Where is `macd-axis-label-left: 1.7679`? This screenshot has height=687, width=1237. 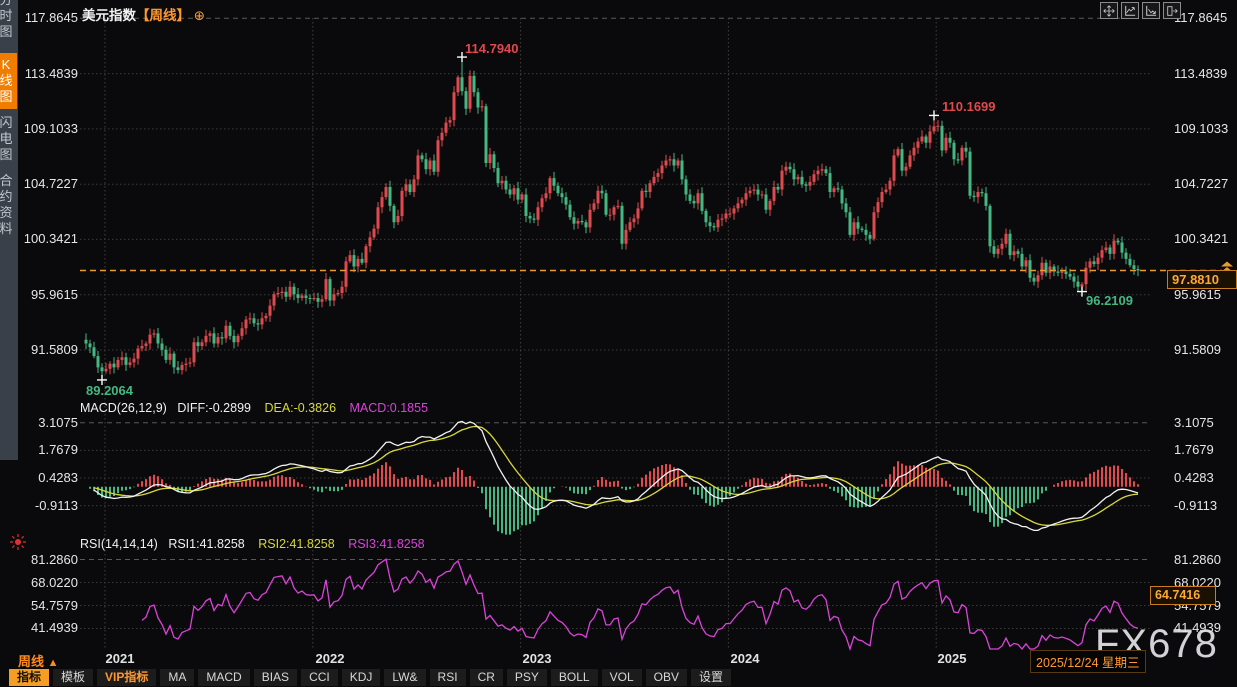
macd-axis-label-left: 1.7679 is located at coordinates (58, 450).